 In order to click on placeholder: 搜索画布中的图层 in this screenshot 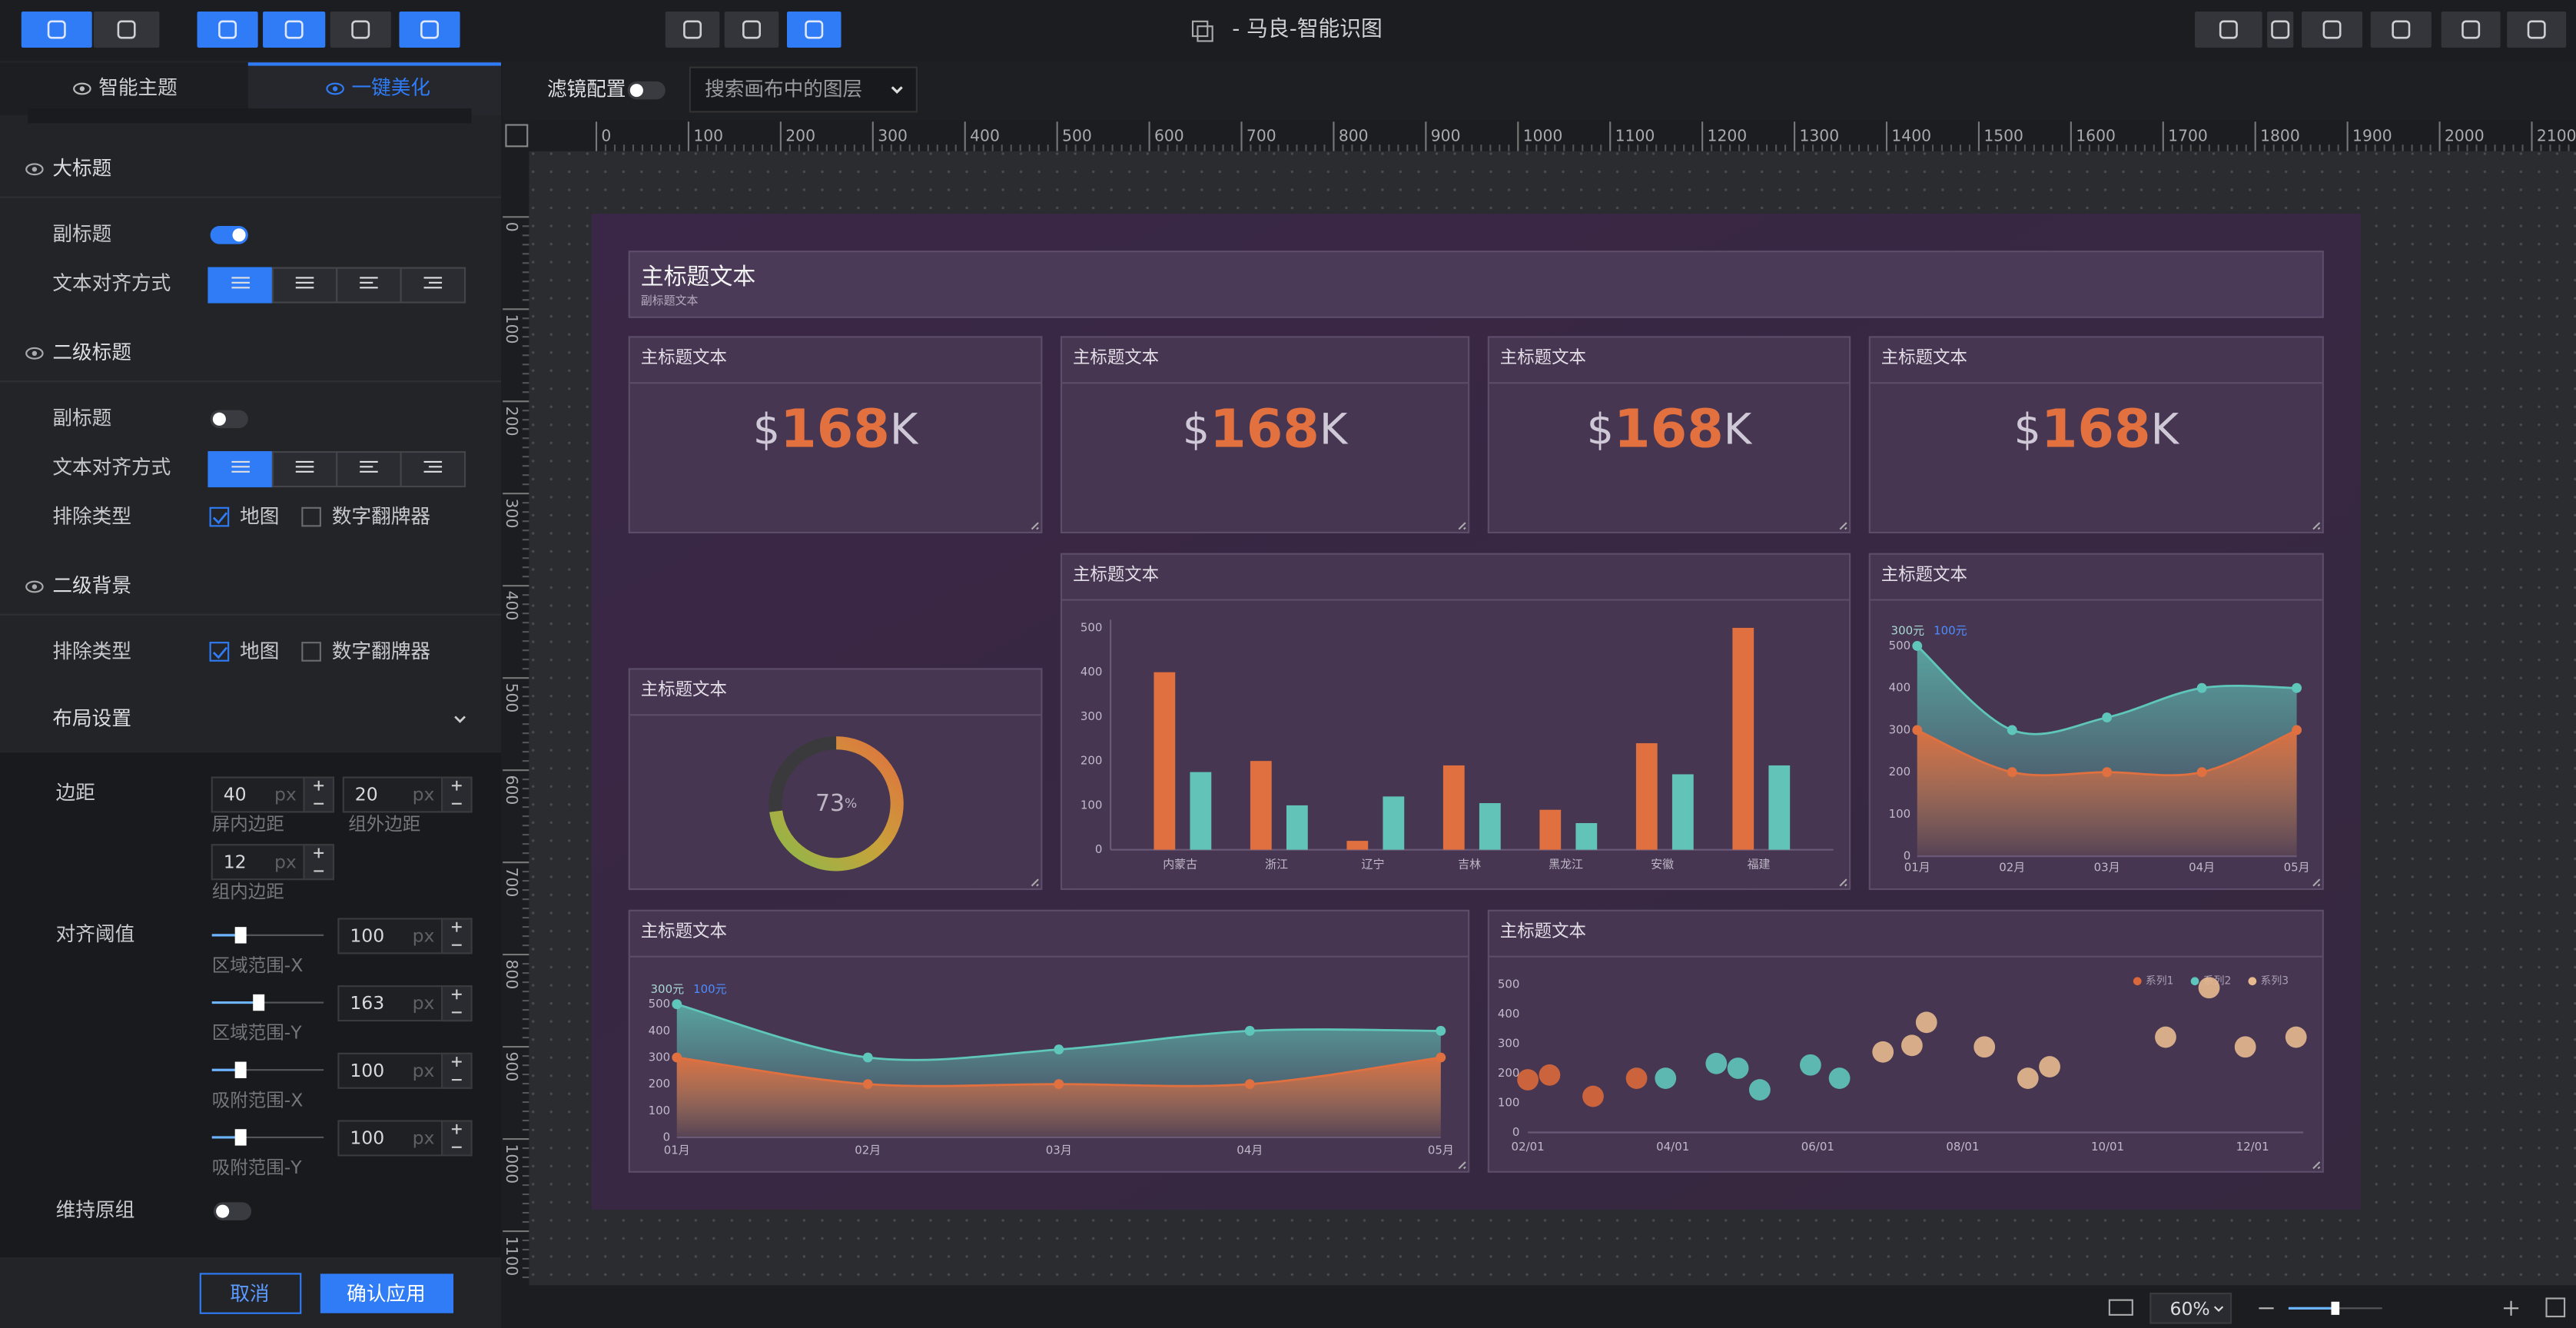, I will do `click(783, 89)`.